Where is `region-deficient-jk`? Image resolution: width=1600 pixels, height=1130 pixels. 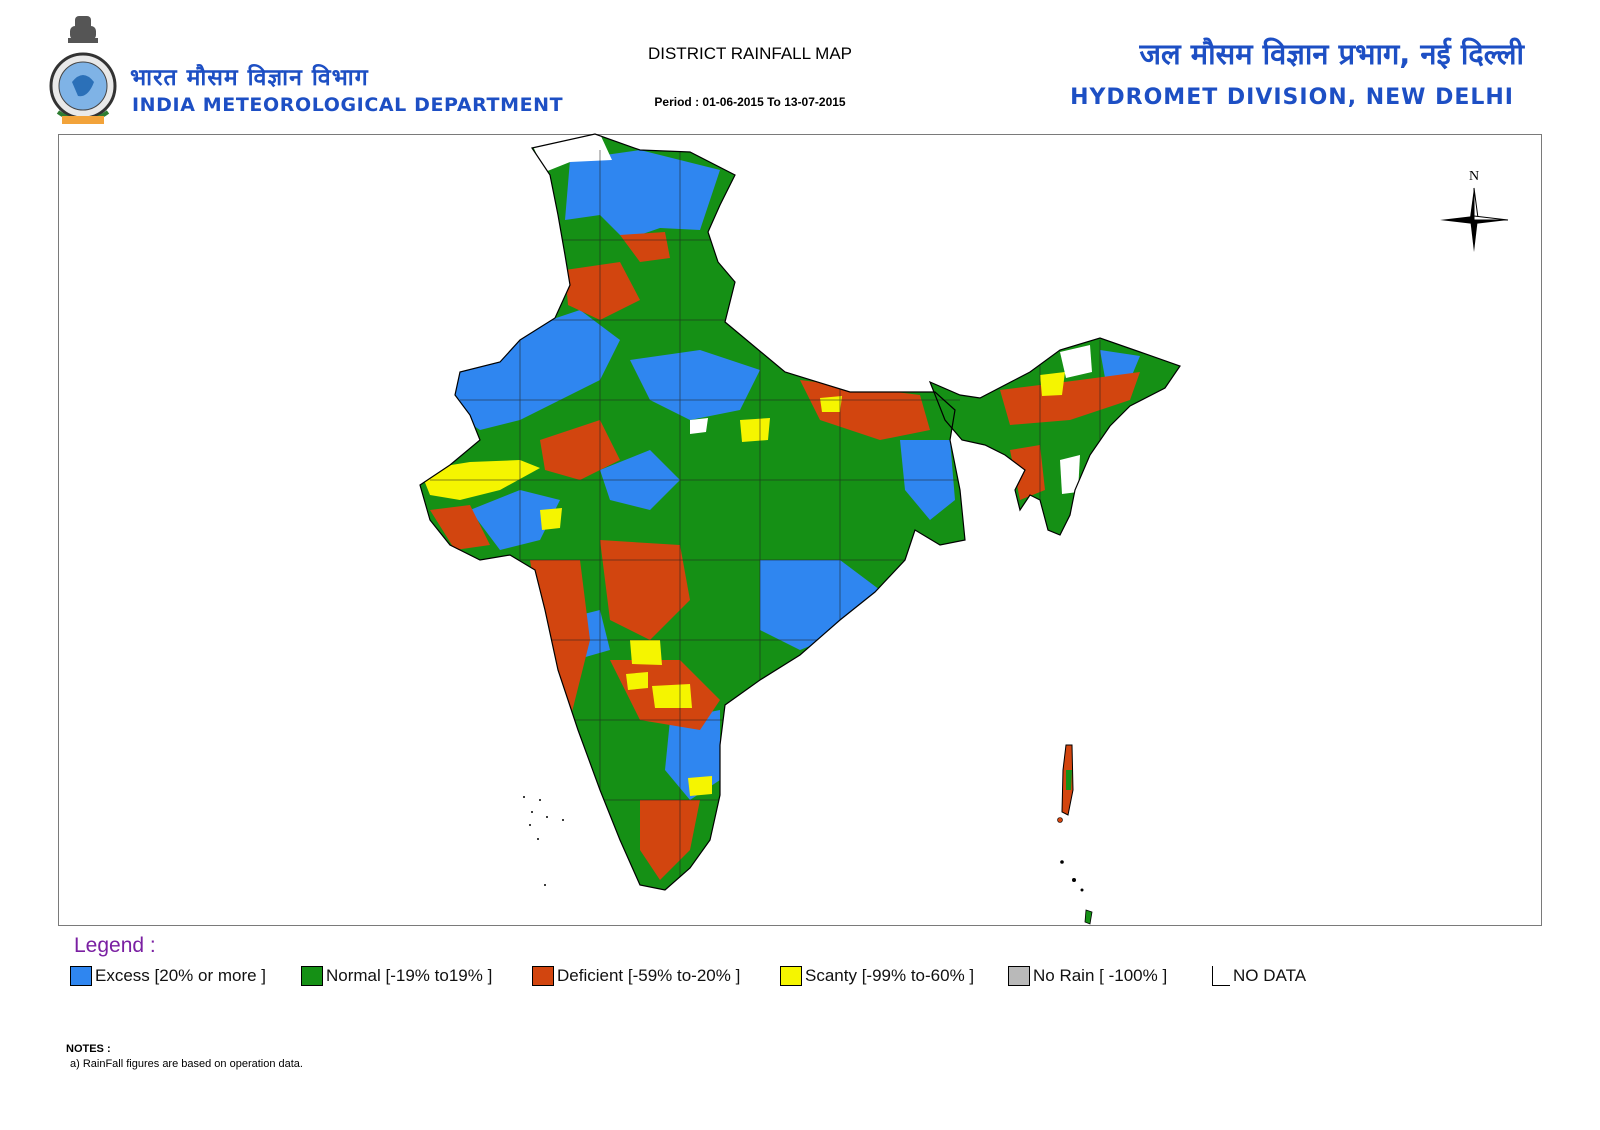 region-deficient-jk is located at coordinates (645, 247).